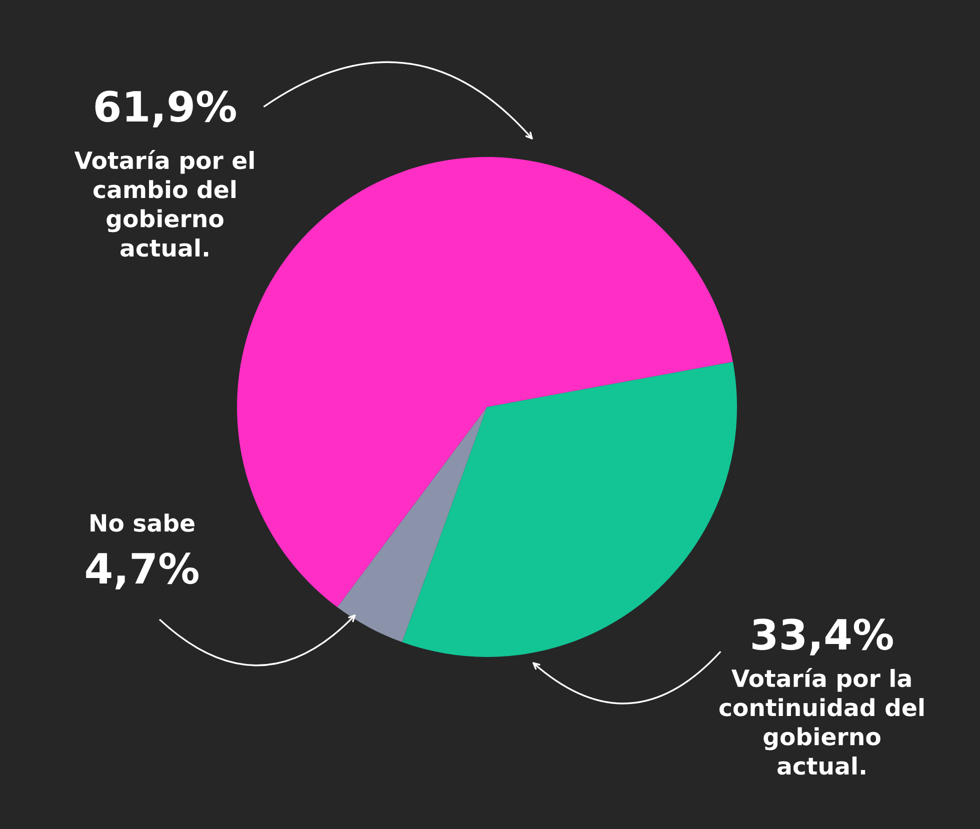 The height and width of the screenshot is (829, 980). What do you see at coordinates (142, 571) in the screenshot?
I see `data-label: 4,7%` at bounding box center [142, 571].